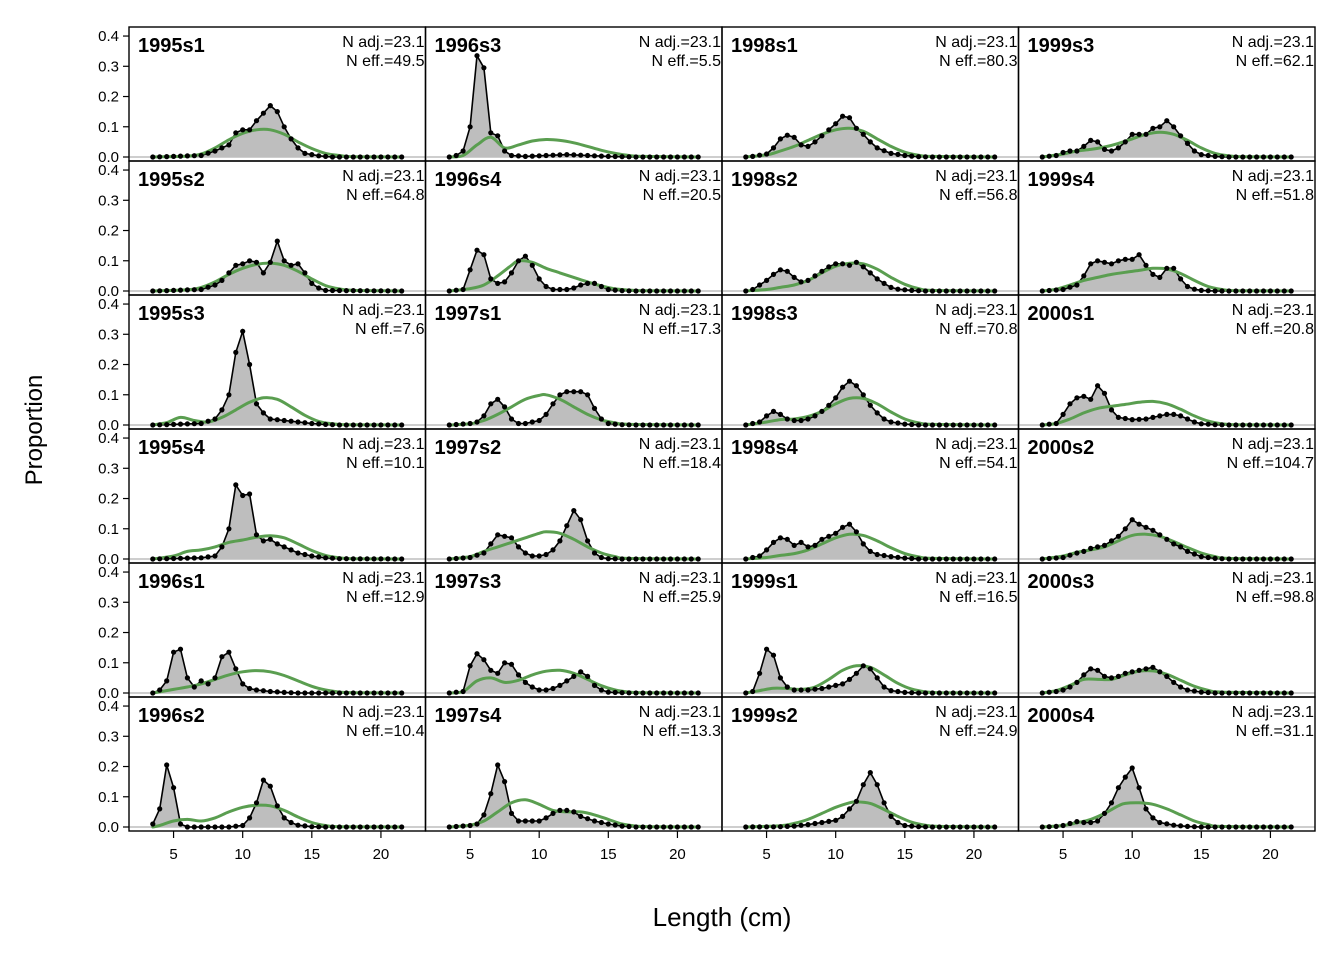  I want to click on n-adj-label: N adj.=23.1, so click(383, 444).